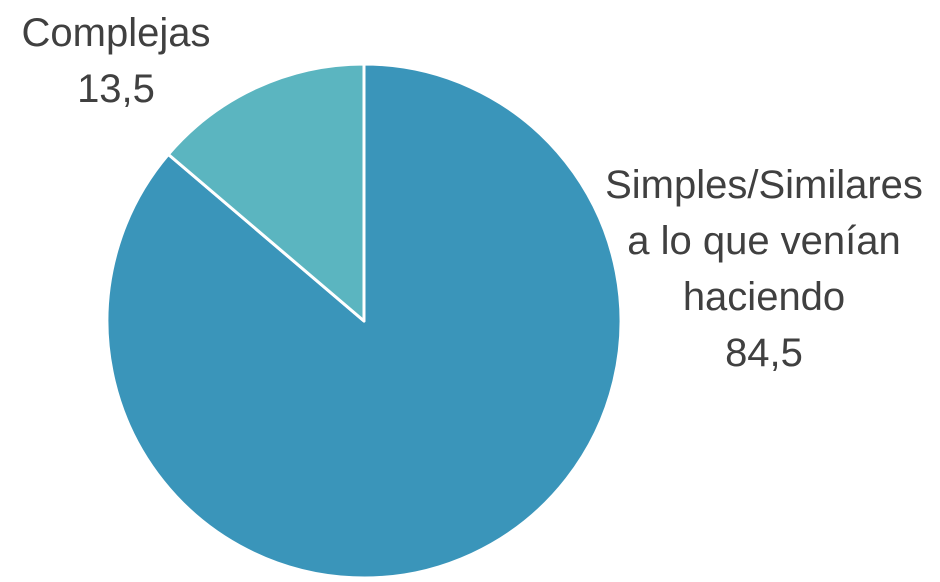  Describe the element at coordinates (116, 61) in the screenshot. I see `slice-label-1: Complejas 13,5` at that location.